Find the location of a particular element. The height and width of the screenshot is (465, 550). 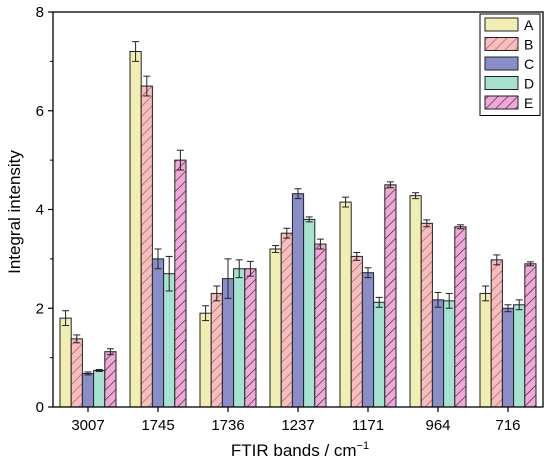

legend-label-D: D is located at coordinates (529, 84).